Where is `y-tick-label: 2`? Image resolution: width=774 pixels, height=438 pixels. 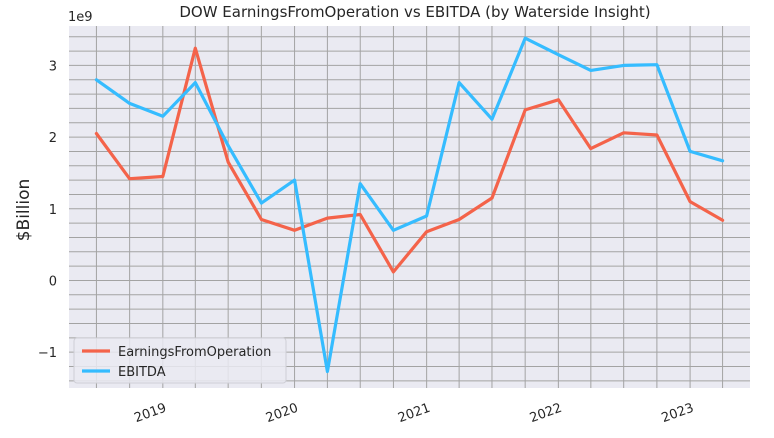 y-tick-label: 2 is located at coordinates (53, 138).